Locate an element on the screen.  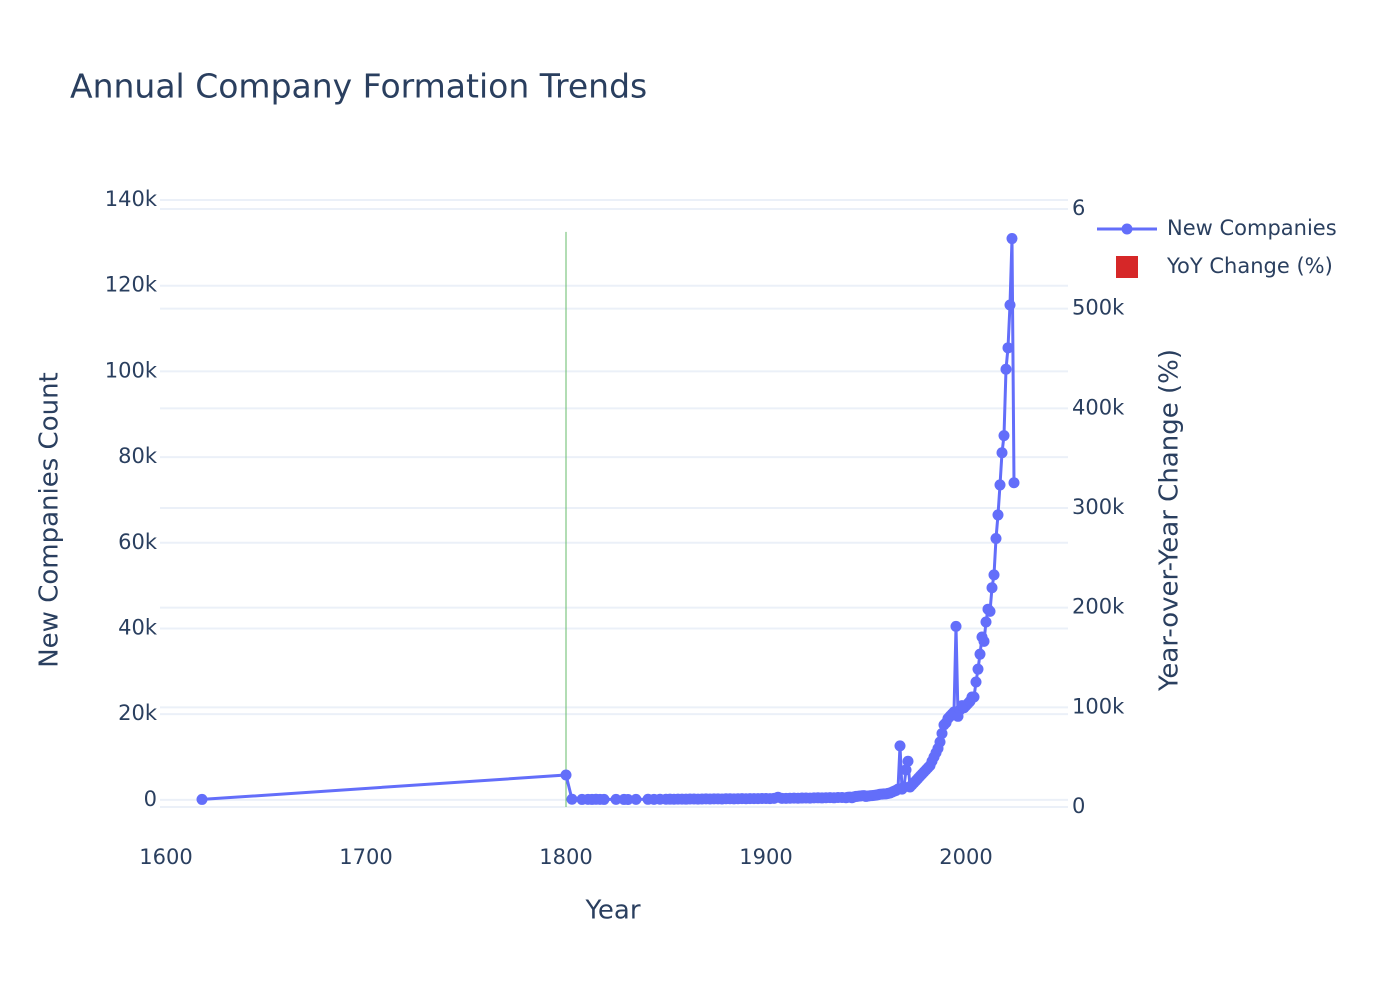
y2-axis-title: Year-over-Year Change (%) is located at coordinates (1170, 520).